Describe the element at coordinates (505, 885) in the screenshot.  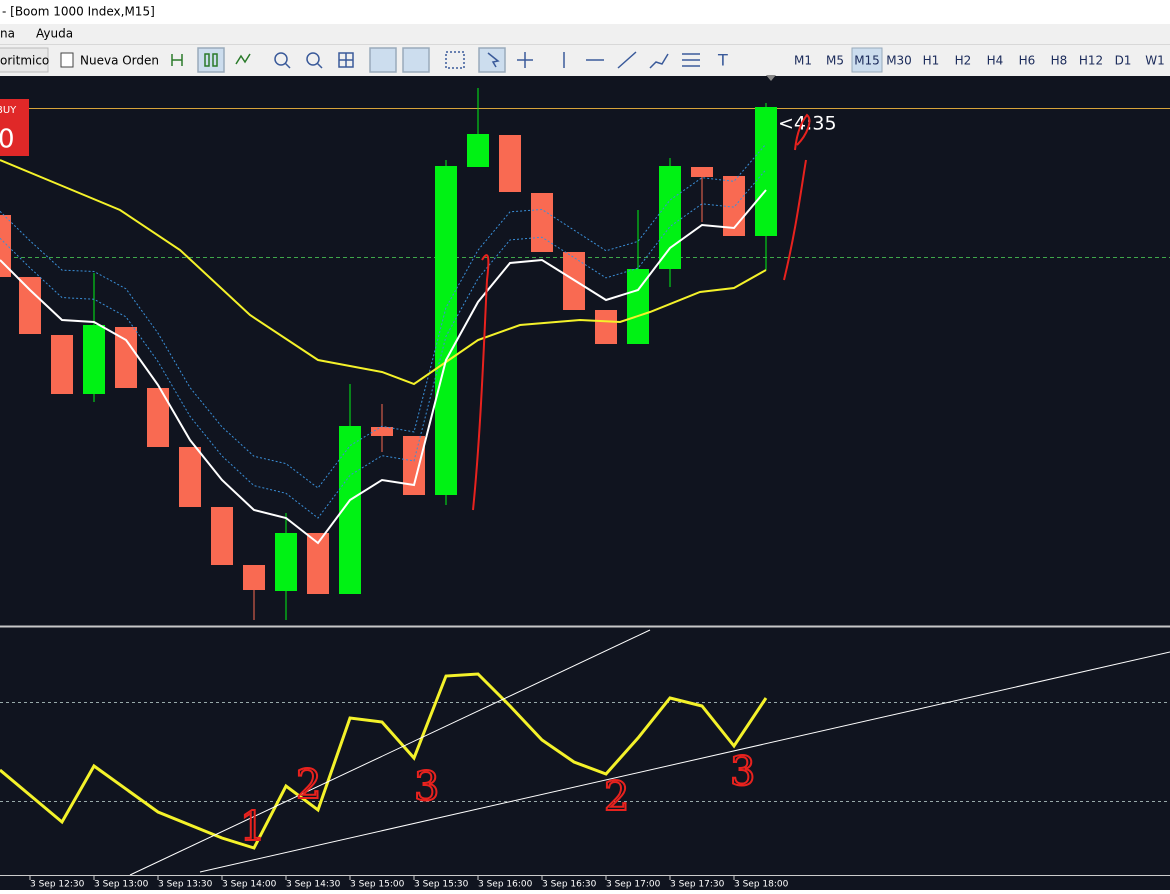
I see `time-label: 3 Sep 16:00` at that location.